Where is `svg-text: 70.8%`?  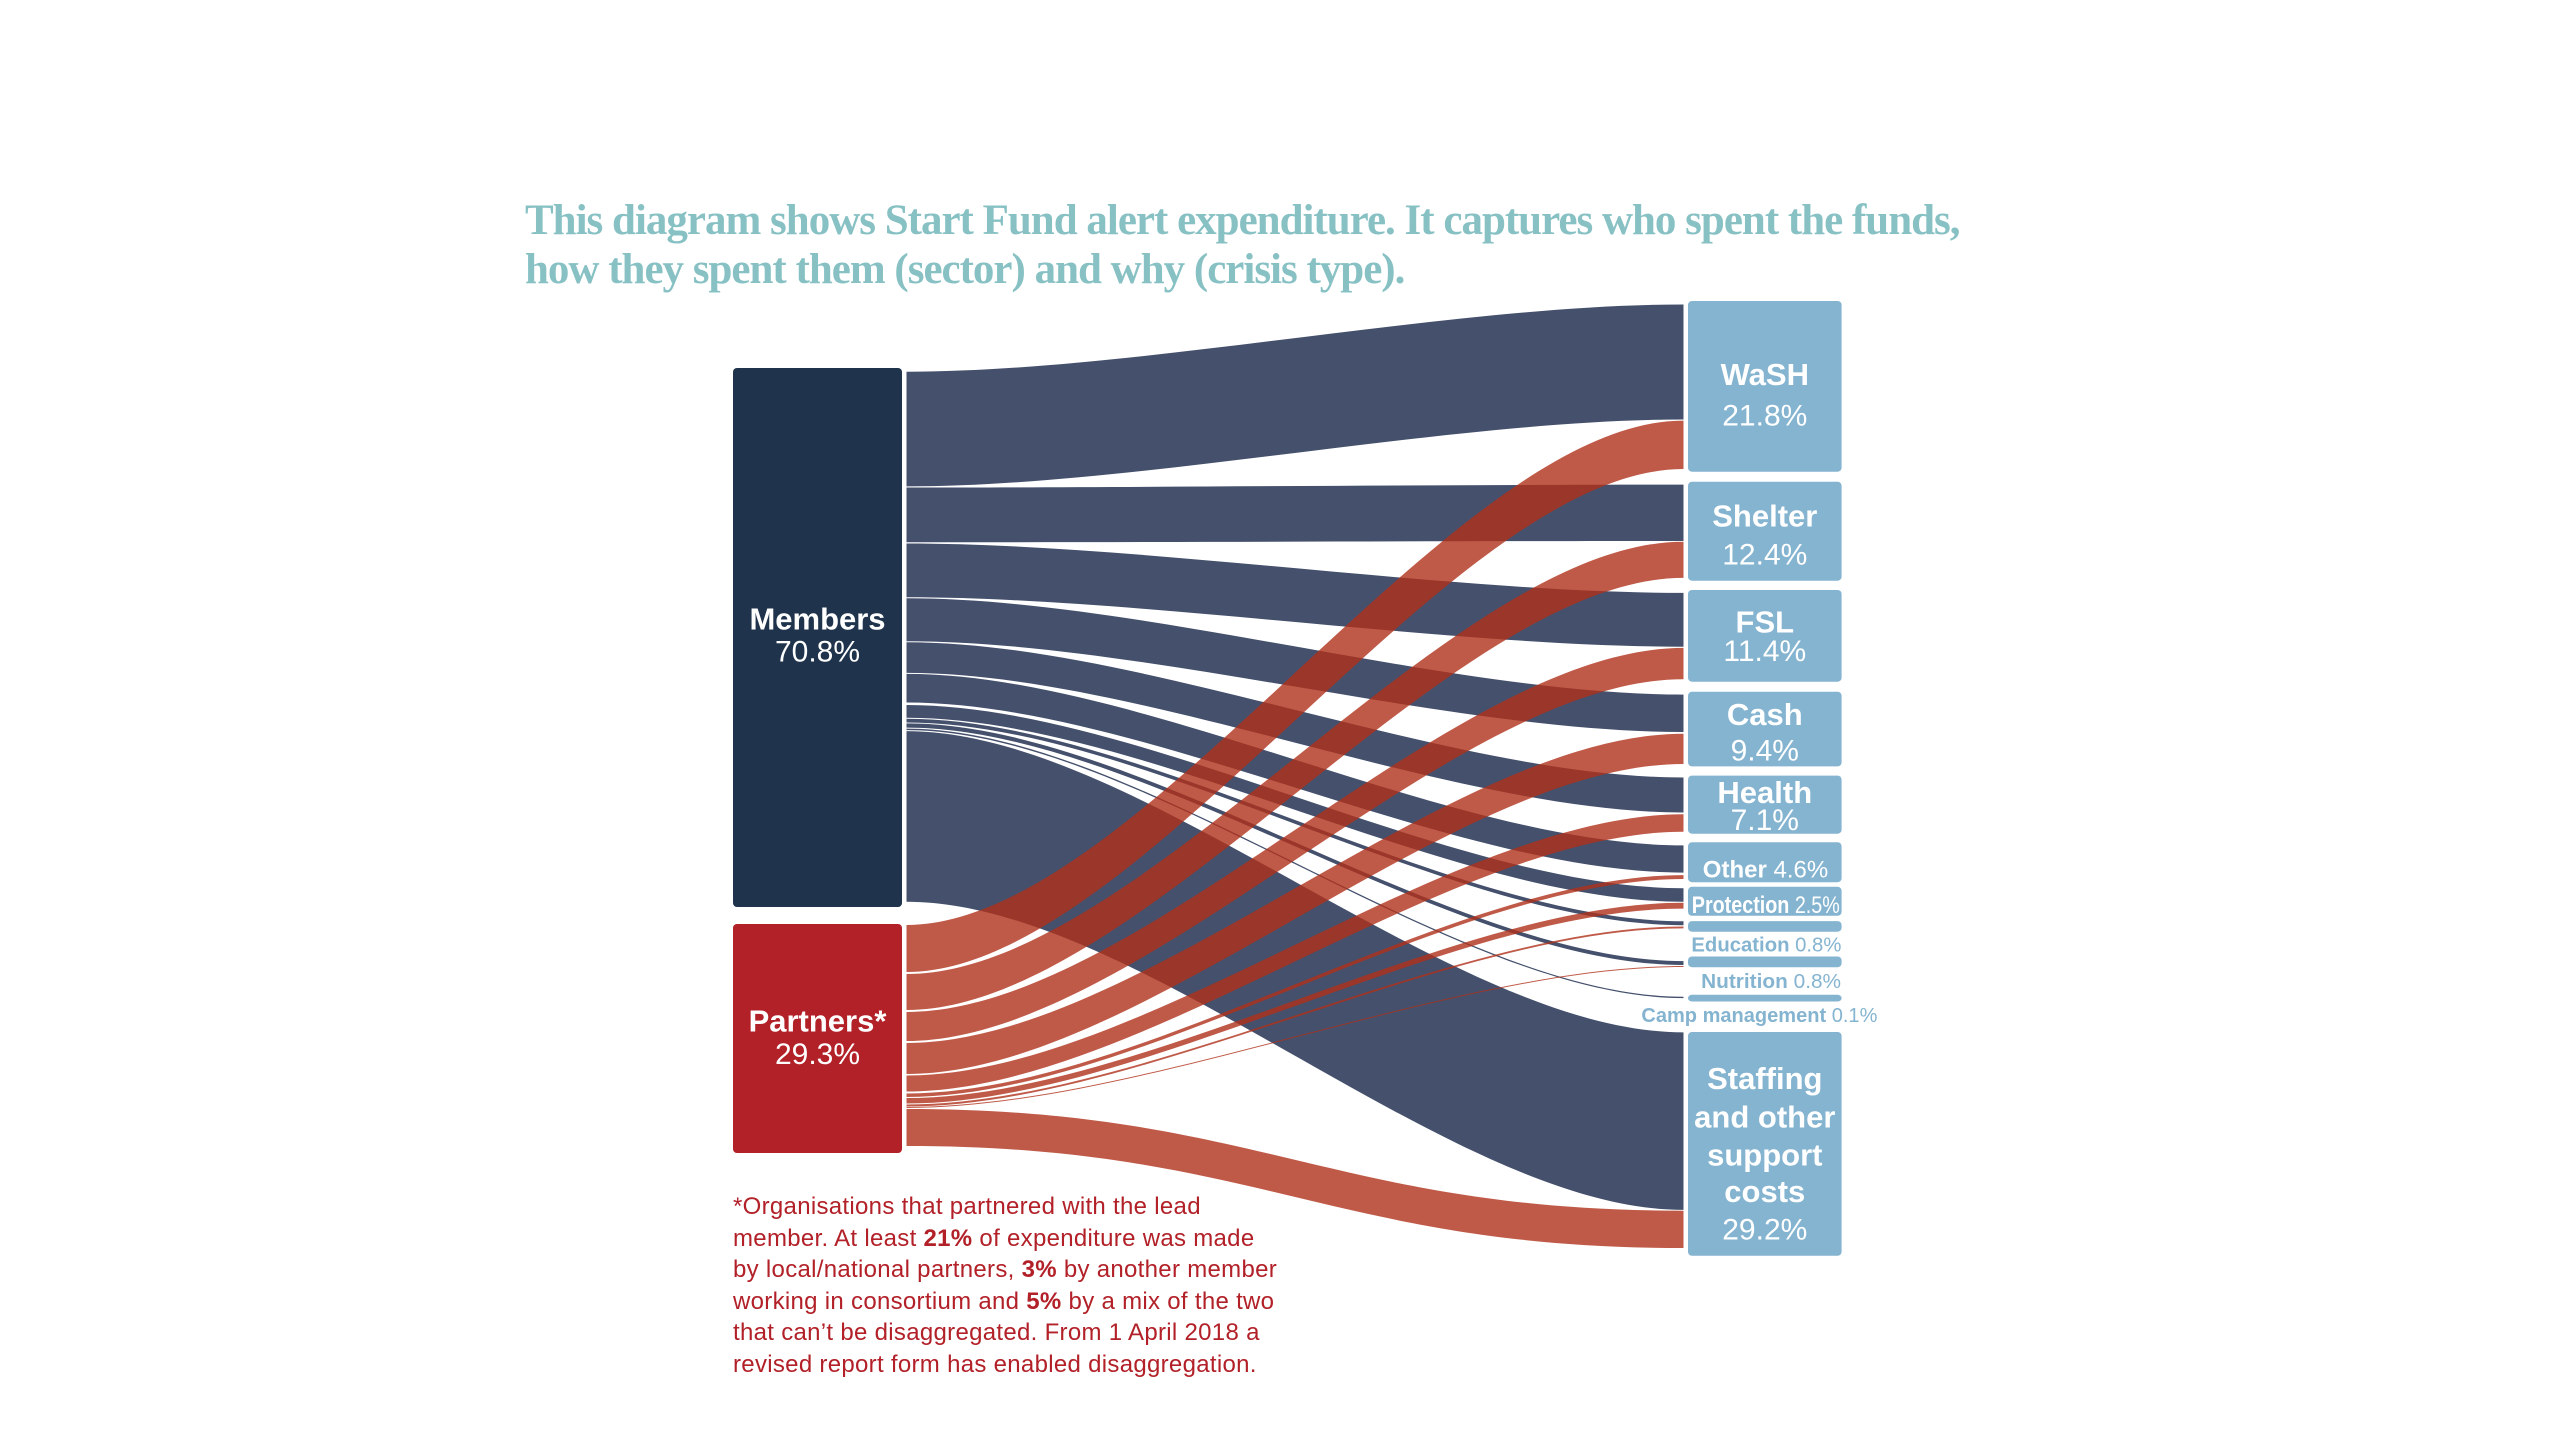
svg-text: 70.8% is located at coordinates (817, 651).